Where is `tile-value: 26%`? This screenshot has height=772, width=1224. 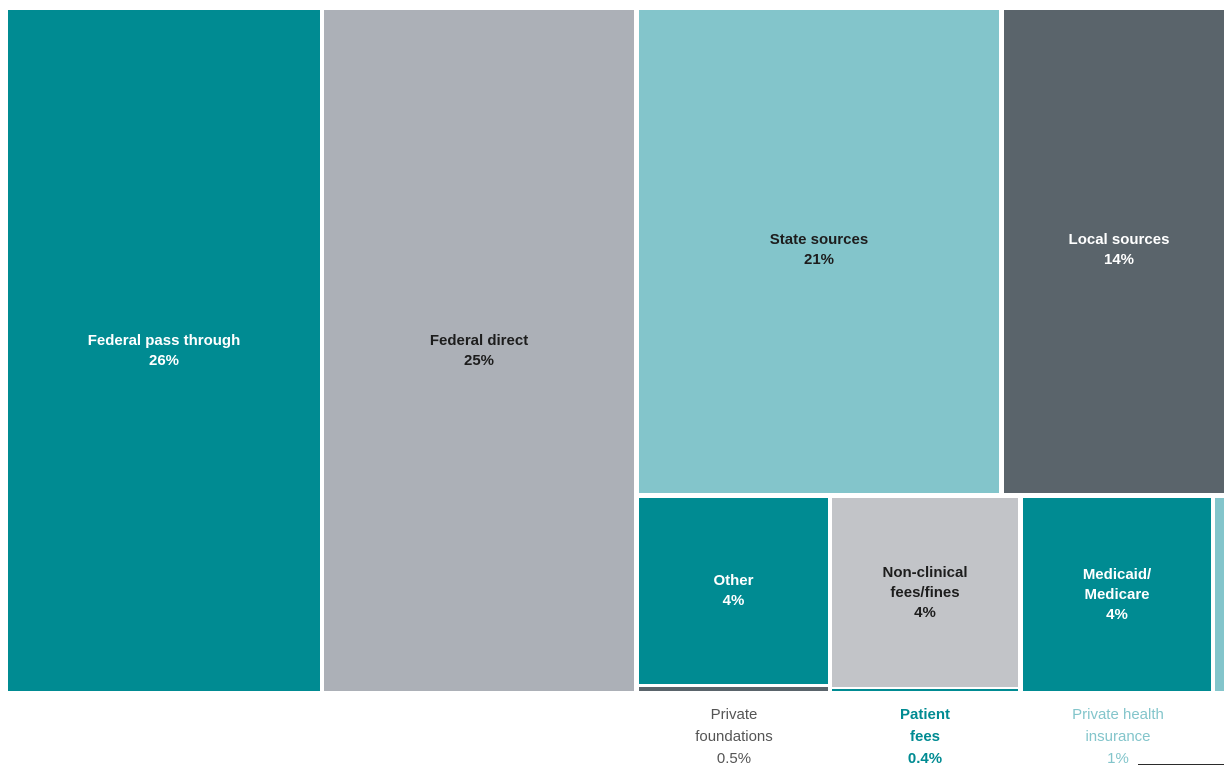 tile-value: 26% is located at coordinates (164, 360).